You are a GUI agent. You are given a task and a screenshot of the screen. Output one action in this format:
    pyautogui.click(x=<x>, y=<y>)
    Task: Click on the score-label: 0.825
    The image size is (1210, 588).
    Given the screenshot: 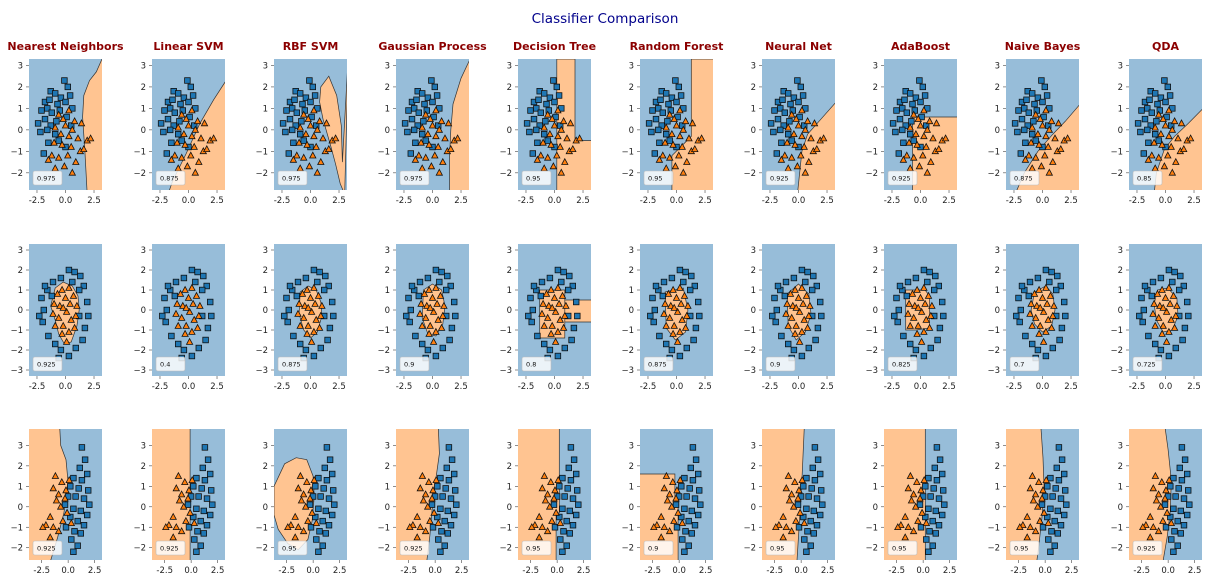 What is the action you would take?
    pyautogui.click(x=901, y=365)
    